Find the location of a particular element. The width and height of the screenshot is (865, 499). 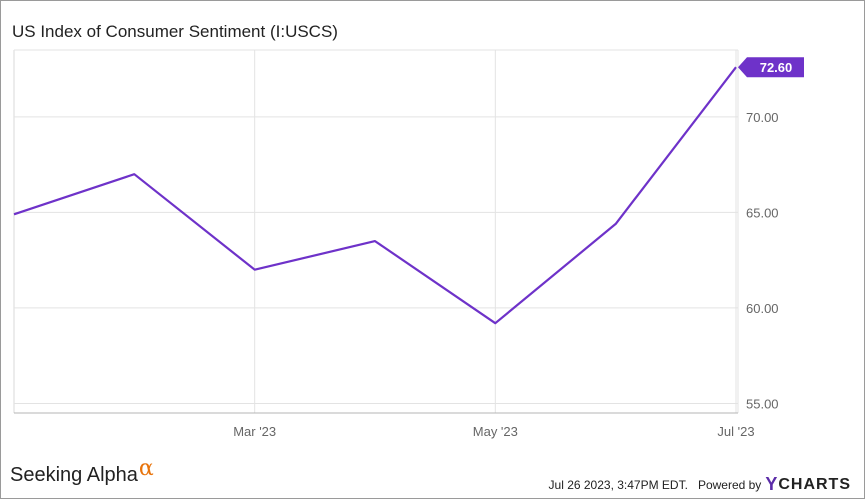

x-tick-label: May '23 is located at coordinates (495, 431).